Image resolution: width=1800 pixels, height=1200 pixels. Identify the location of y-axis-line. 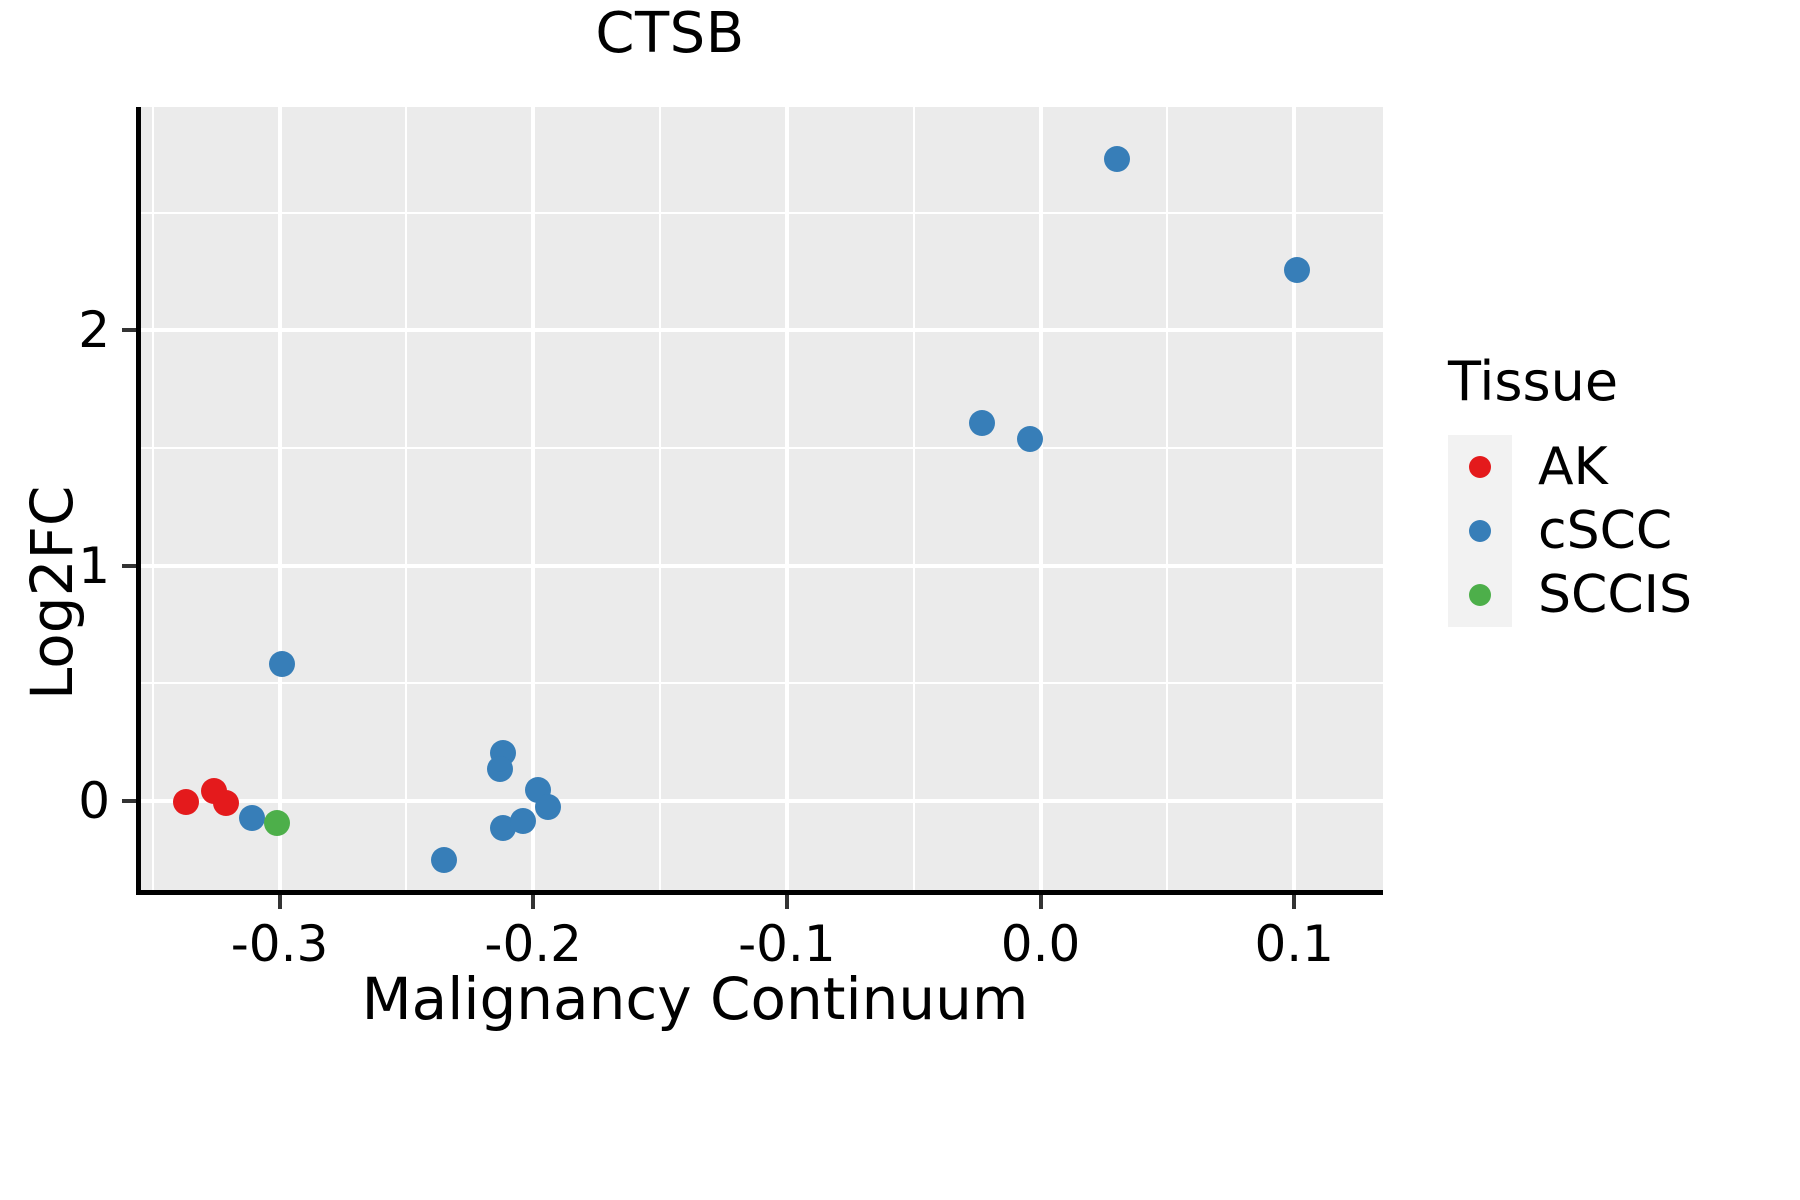
(138, 498).